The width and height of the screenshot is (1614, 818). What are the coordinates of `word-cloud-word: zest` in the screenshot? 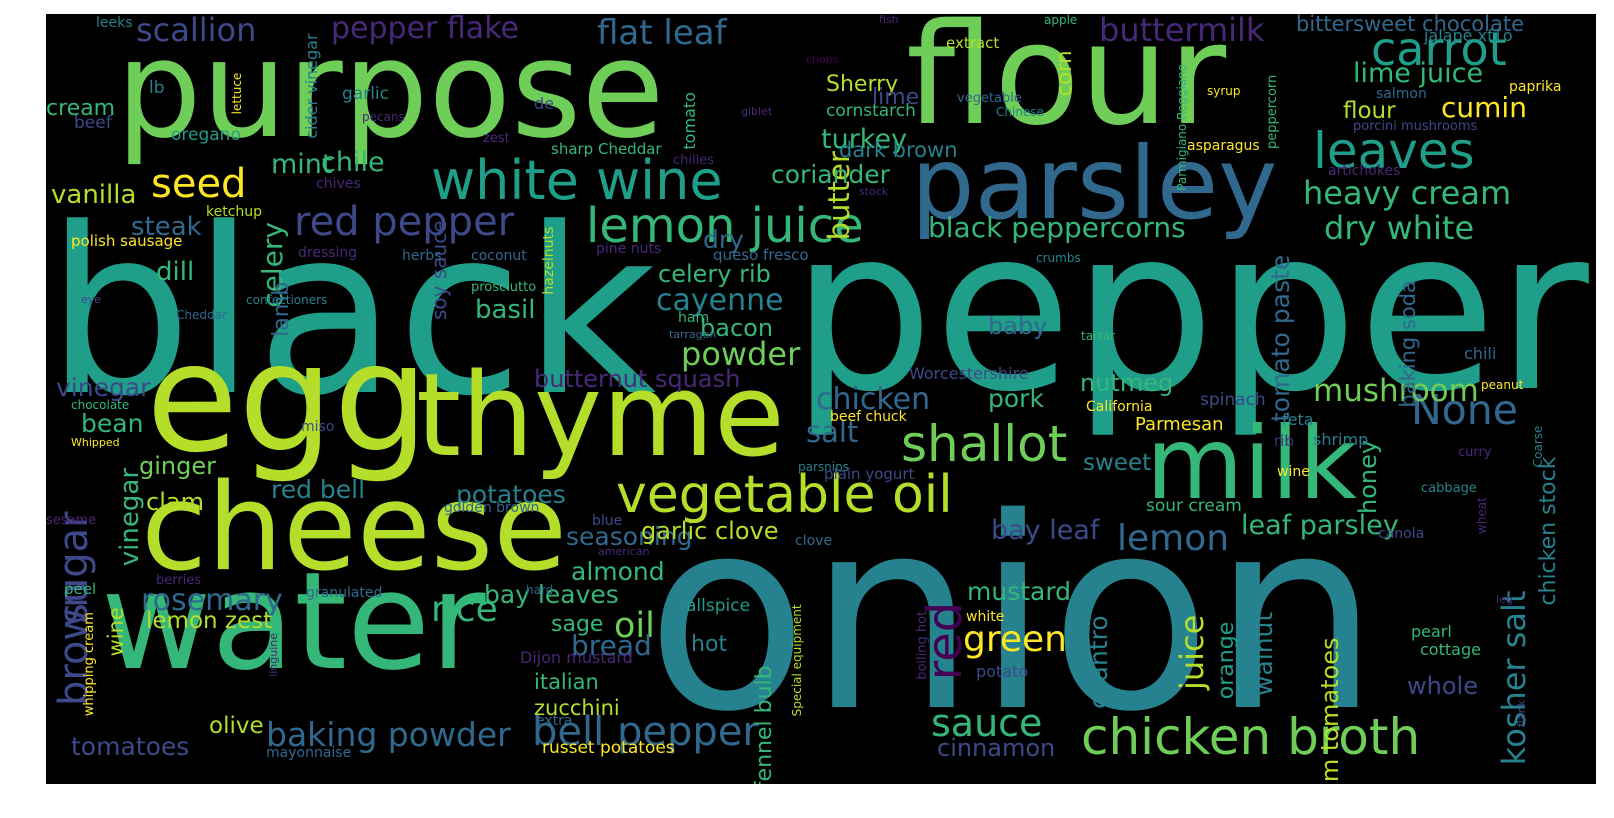 It's located at (496, 138).